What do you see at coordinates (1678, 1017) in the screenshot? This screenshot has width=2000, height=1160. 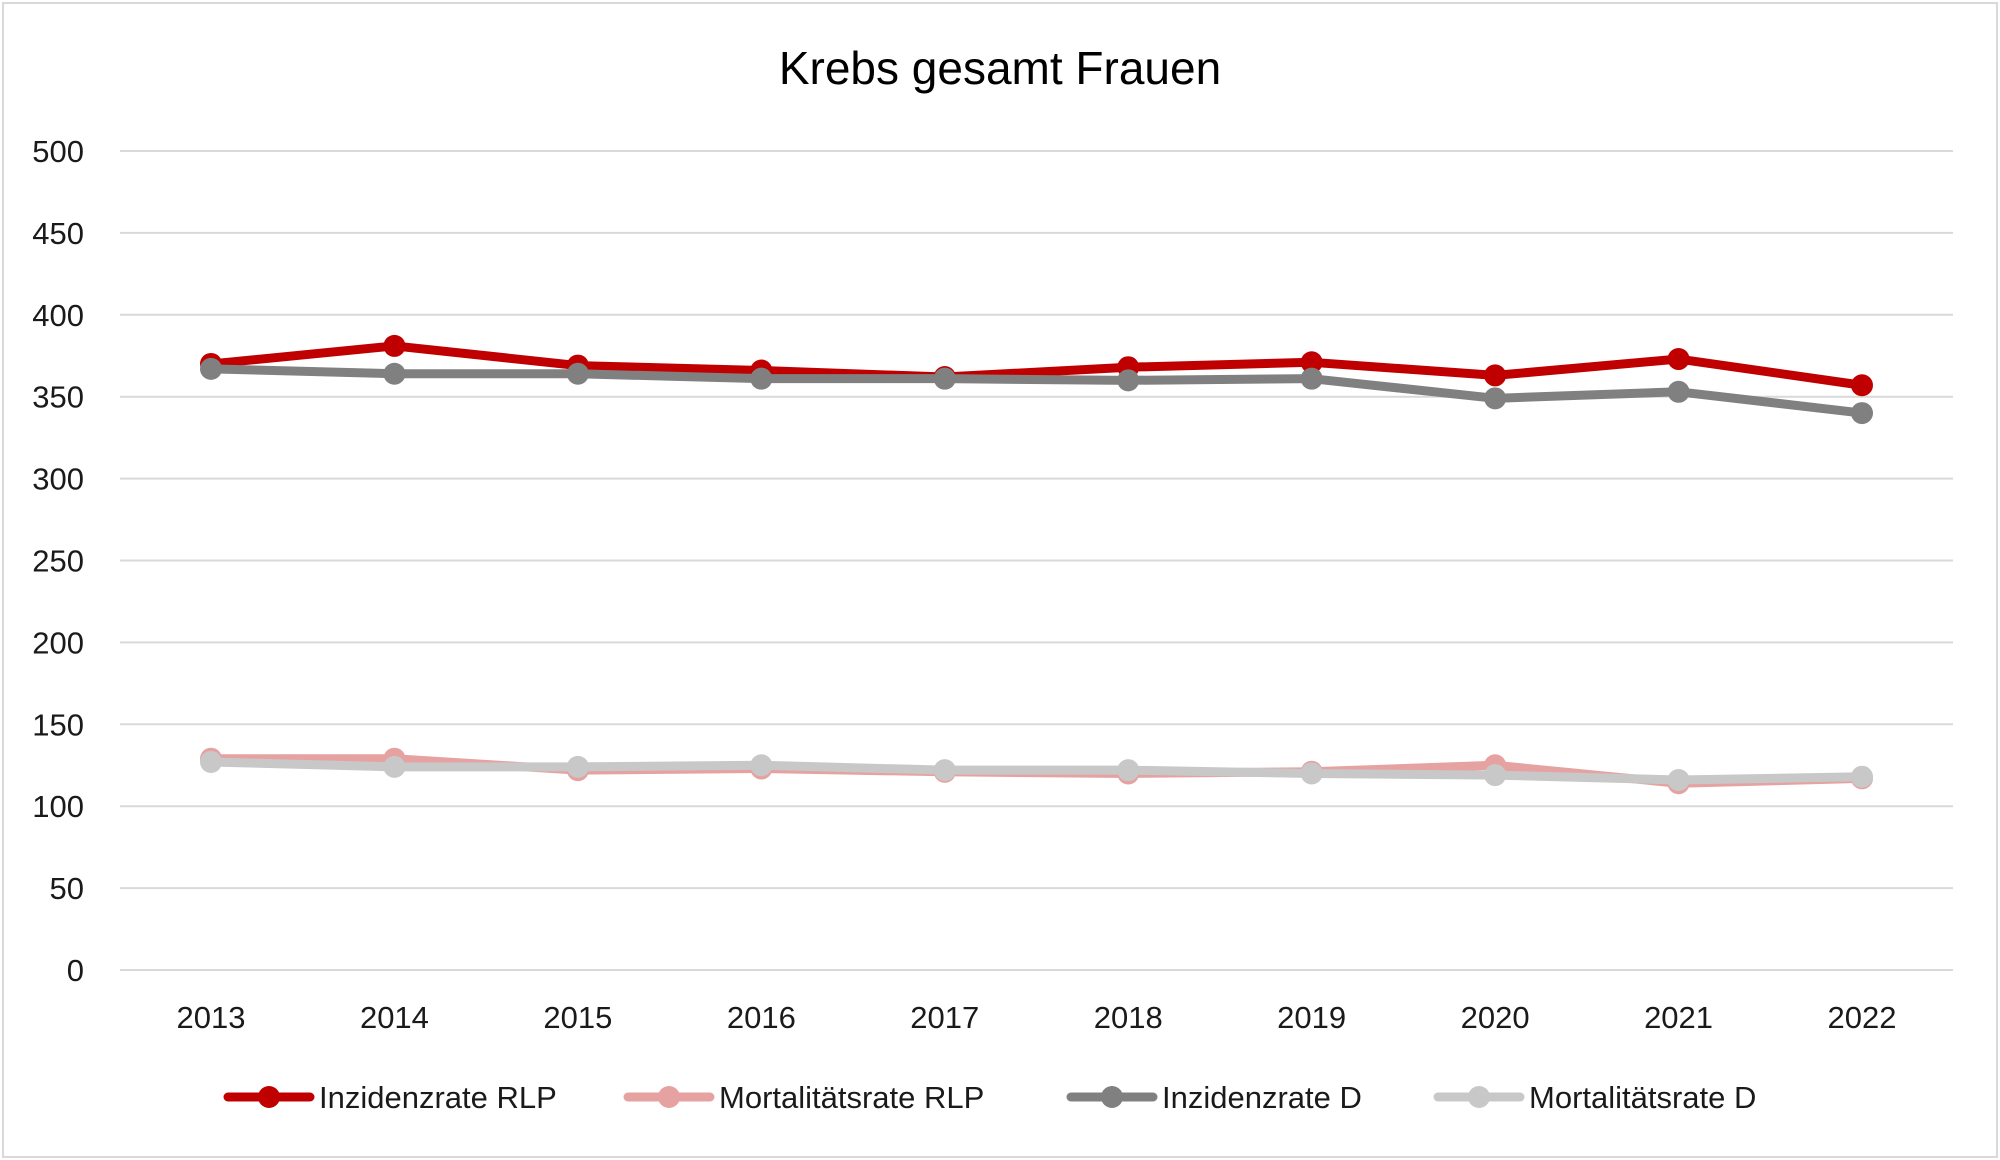 I see `x-tick-label: 2021` at bounding box center [1678, 1017].